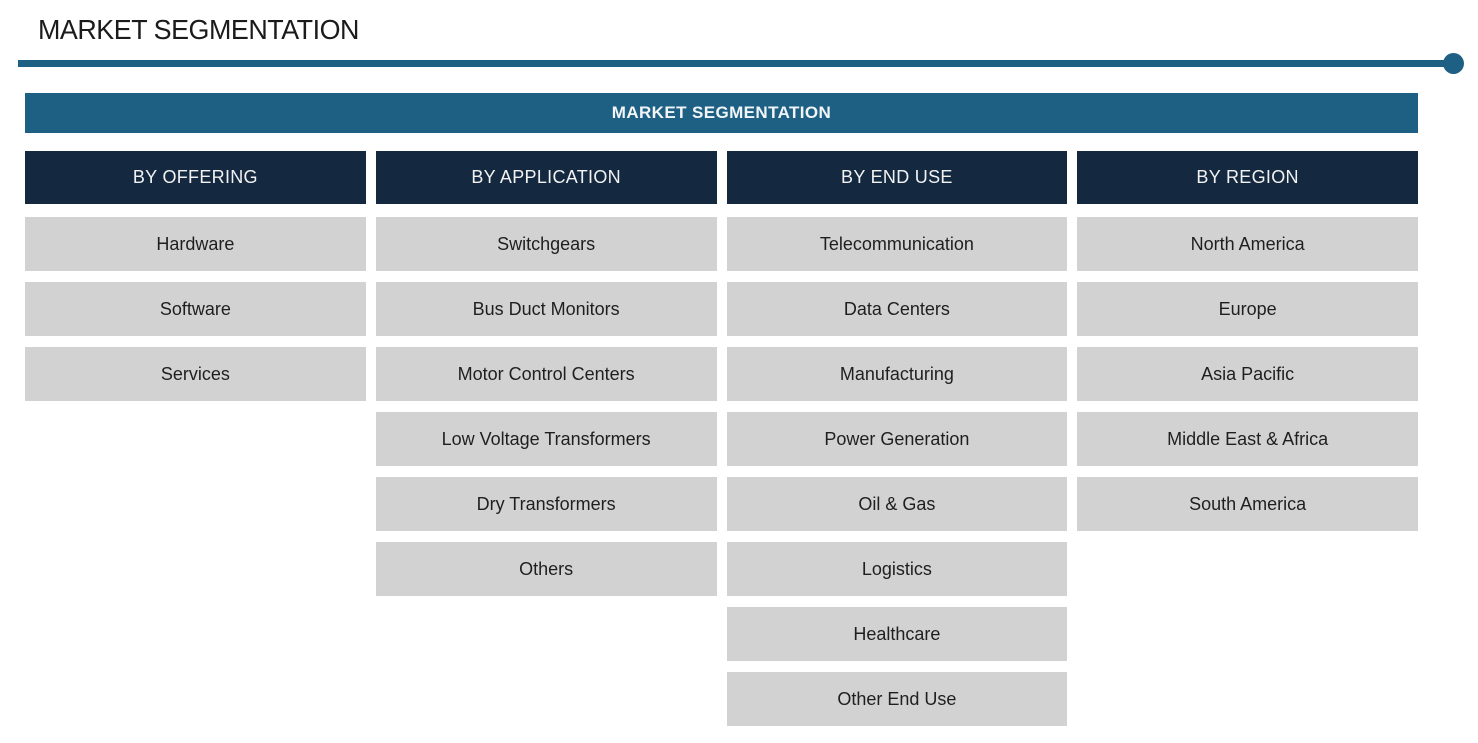 The width and height of the screenshot is (1478, 743). I want to click on divider-line, so click(732, 63).